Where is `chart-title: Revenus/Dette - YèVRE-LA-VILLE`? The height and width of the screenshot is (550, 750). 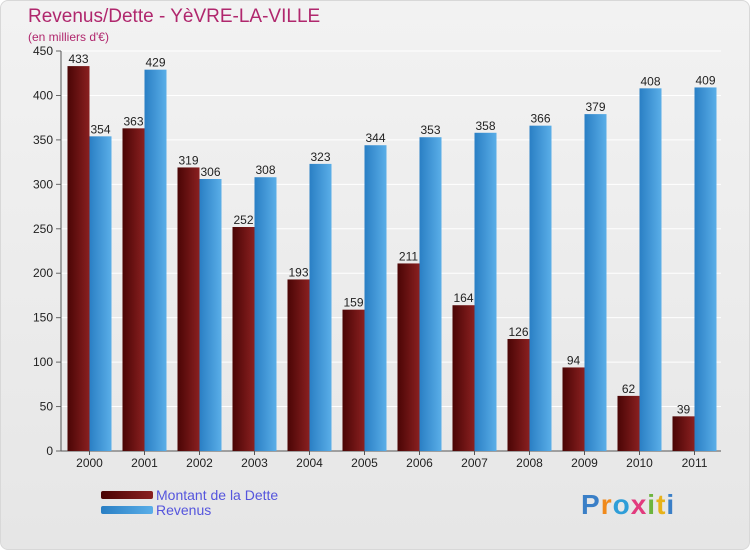
chart-title: Revenus/Dette - YèVRE-LA-VILLE is located at coordinates (174, 16).